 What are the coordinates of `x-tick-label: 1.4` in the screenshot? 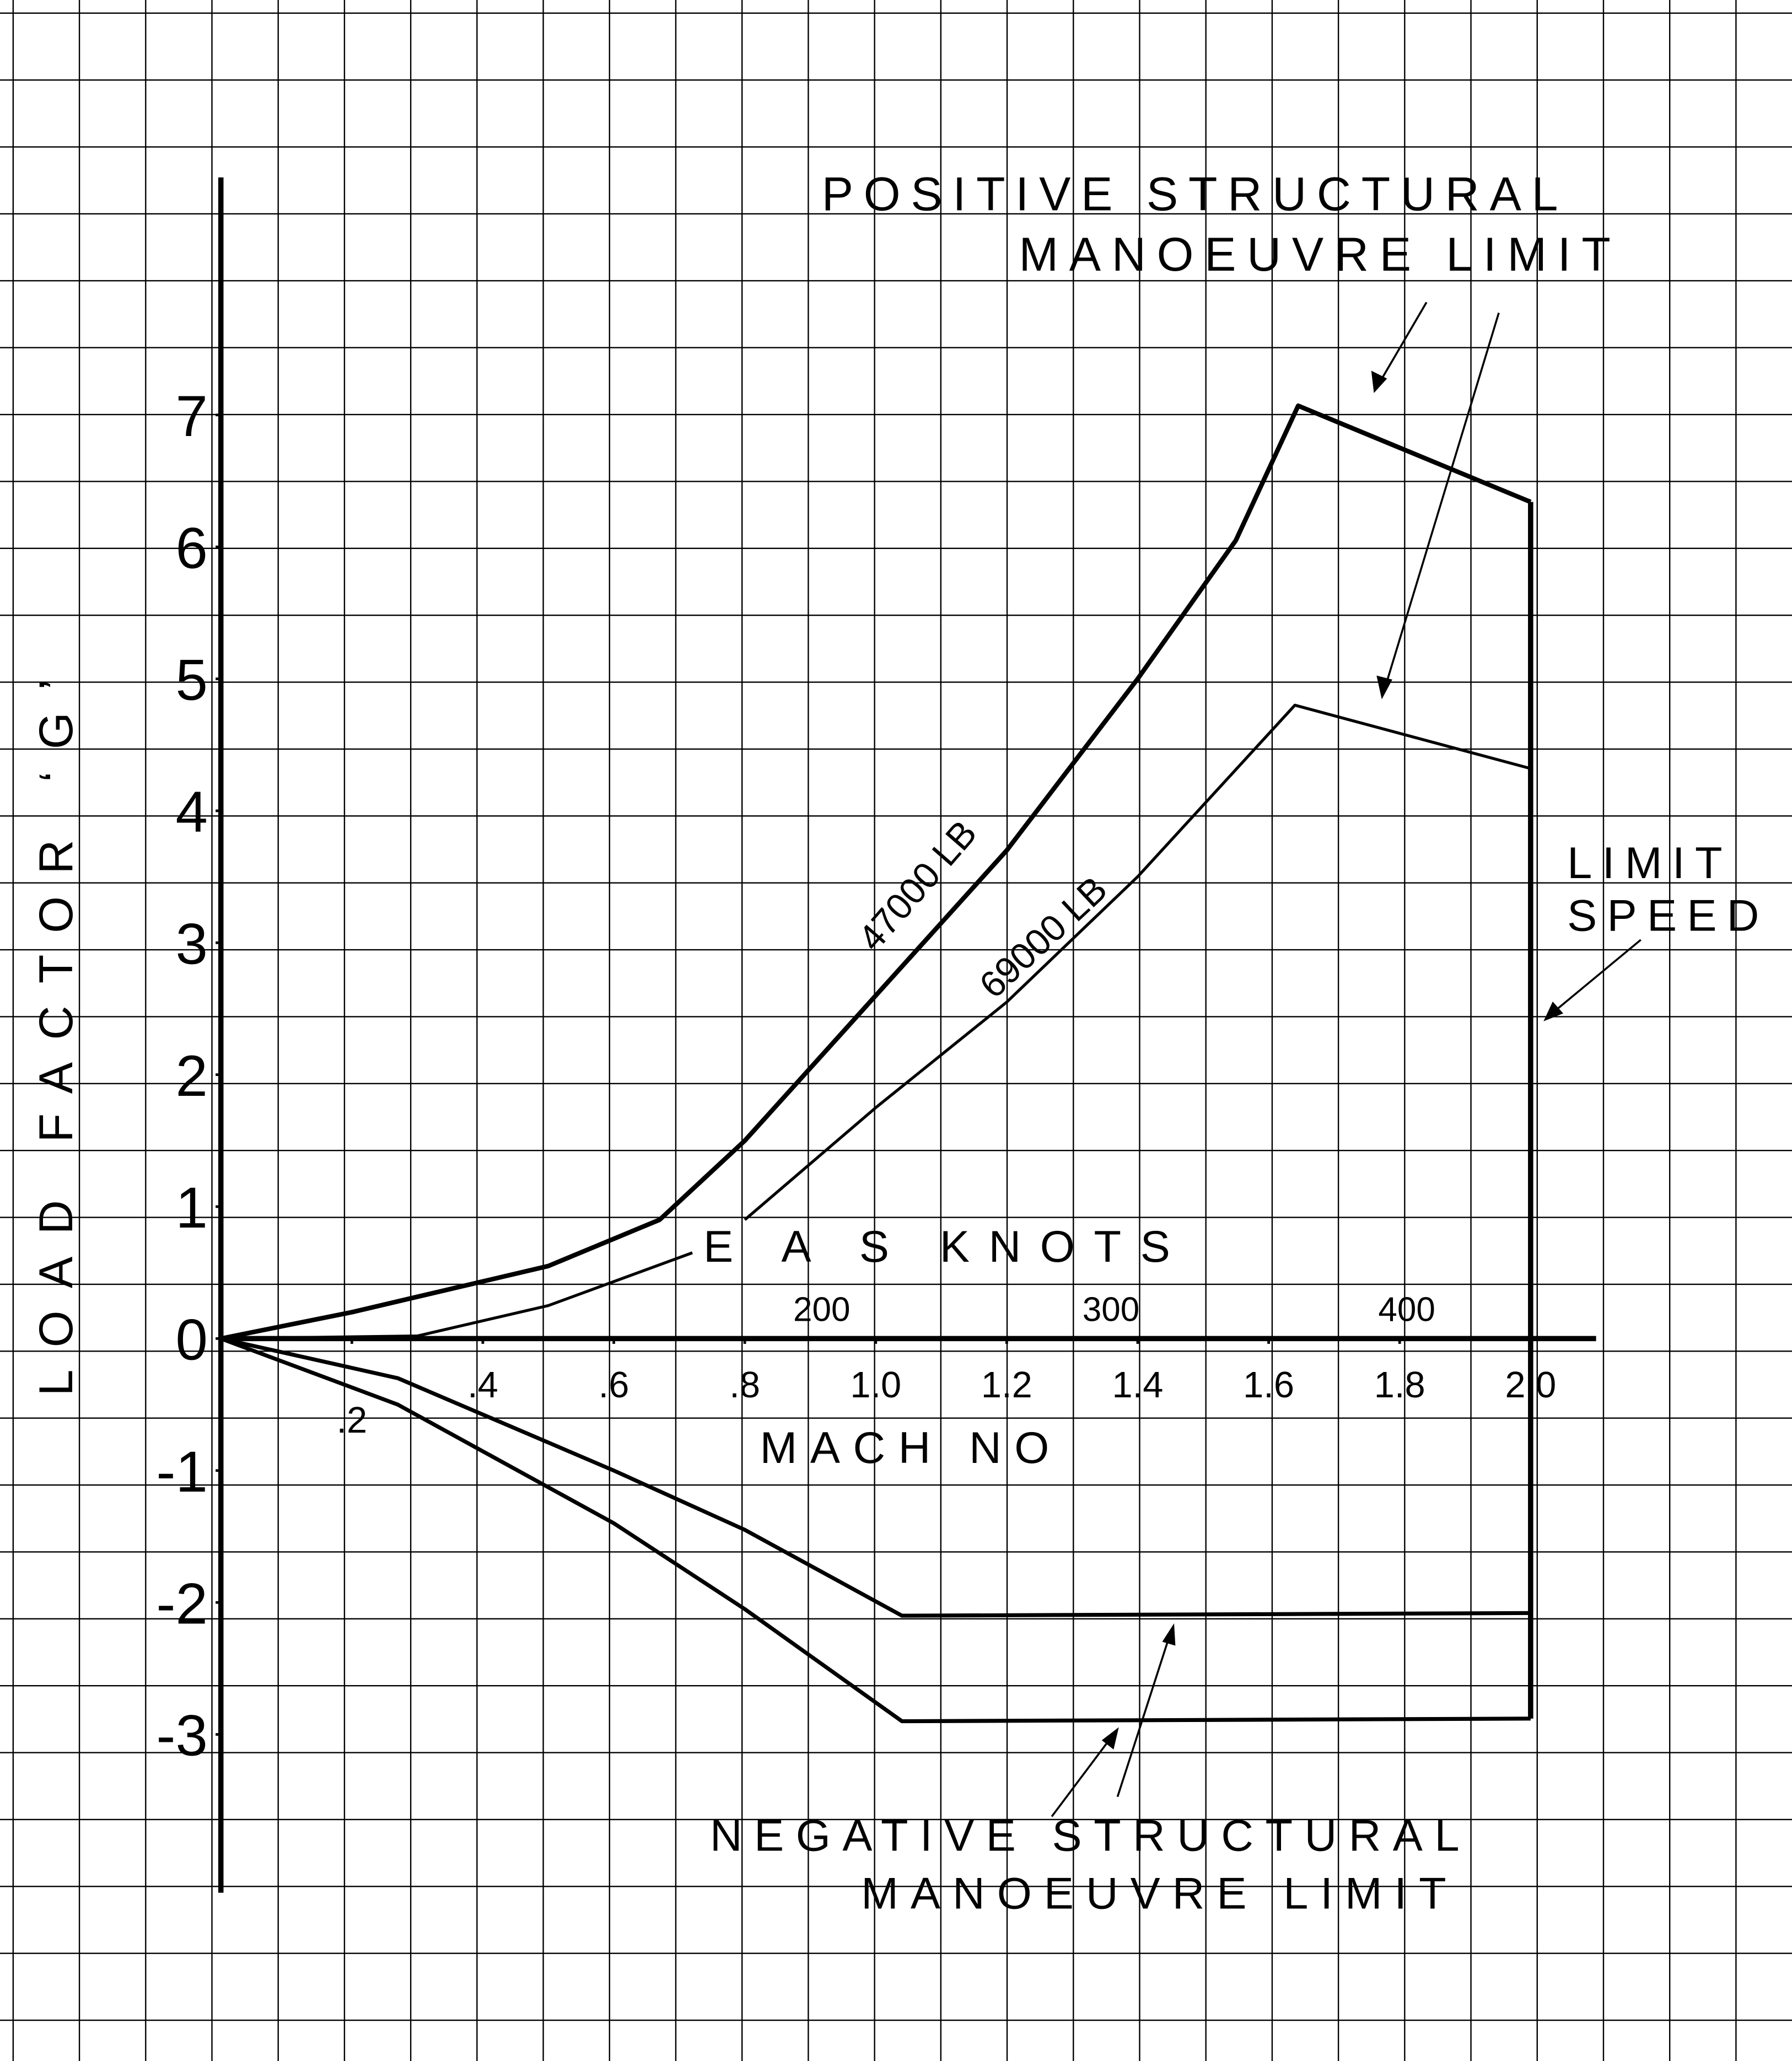 It's located at (1138, 1385).